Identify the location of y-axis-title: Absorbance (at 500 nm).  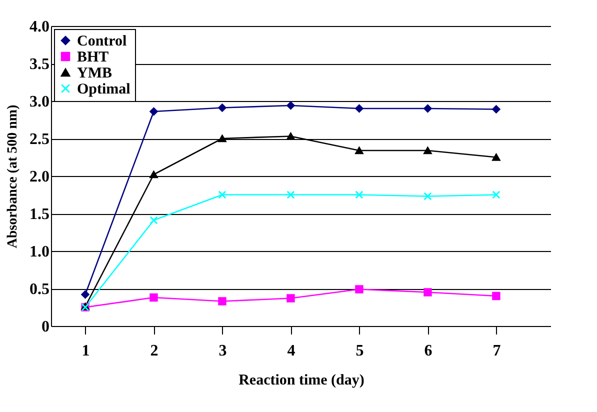
(13, 176).